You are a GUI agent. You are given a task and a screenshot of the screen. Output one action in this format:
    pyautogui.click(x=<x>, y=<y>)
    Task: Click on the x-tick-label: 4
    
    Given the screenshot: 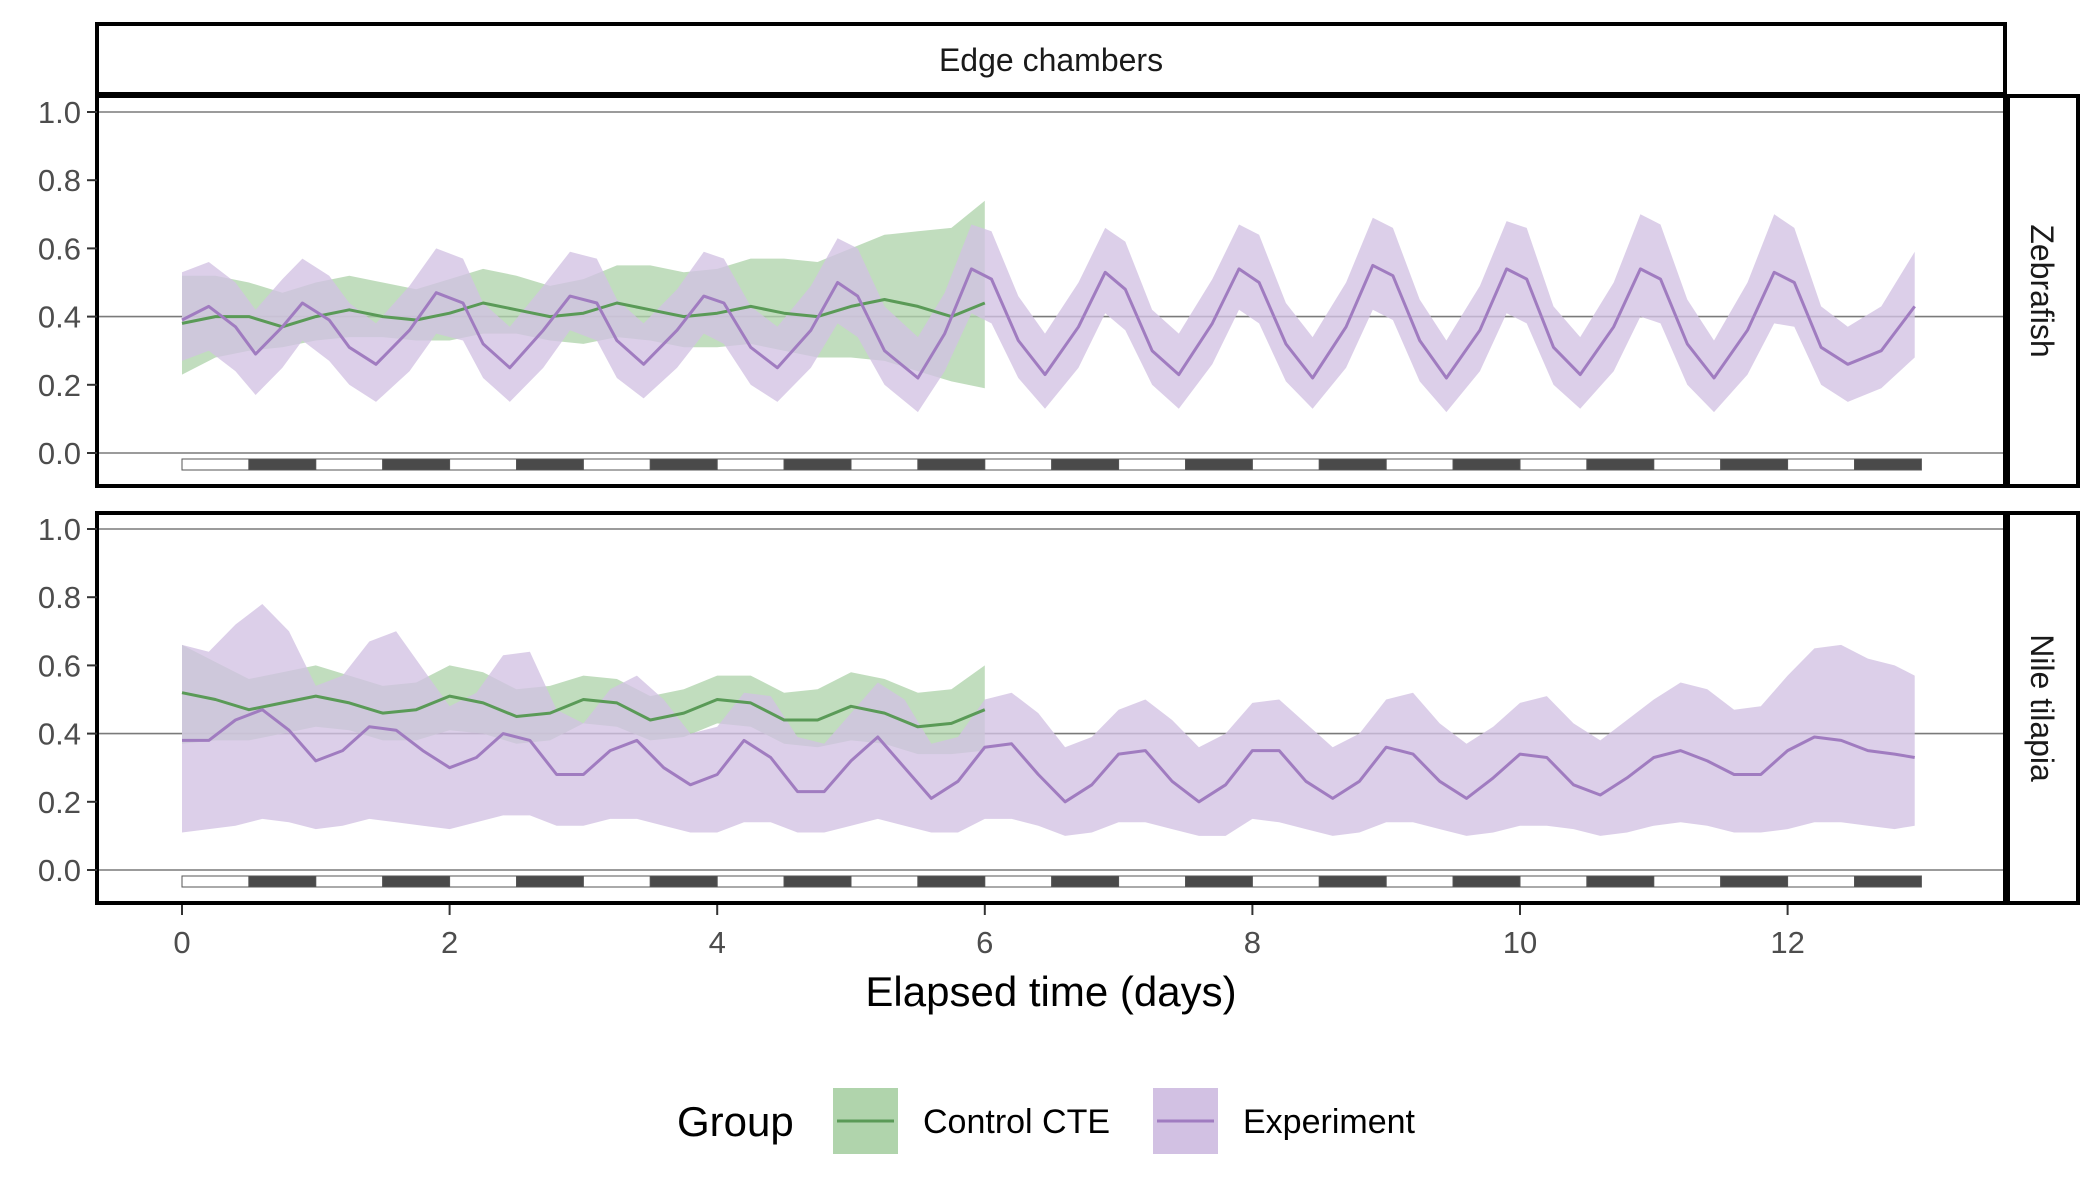 What is the action you would take?
    pyautogui.click(x=717, y=942)
    